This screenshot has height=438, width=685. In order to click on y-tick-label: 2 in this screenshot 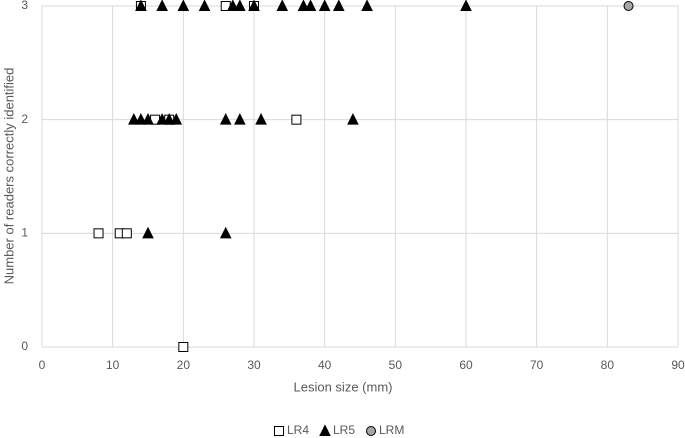, I will do `click(24, 119)`.